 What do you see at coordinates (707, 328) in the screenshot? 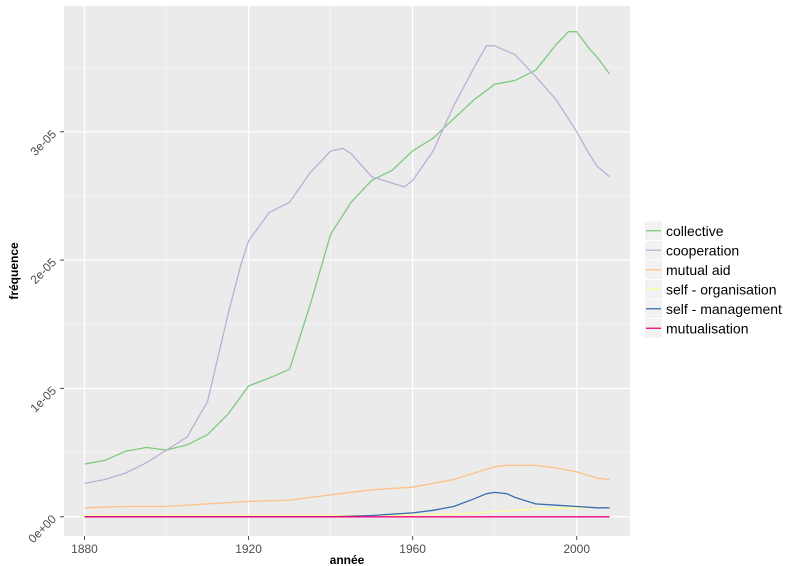
I see `legend-label: mutualisation` at bounding box center [707, 328].